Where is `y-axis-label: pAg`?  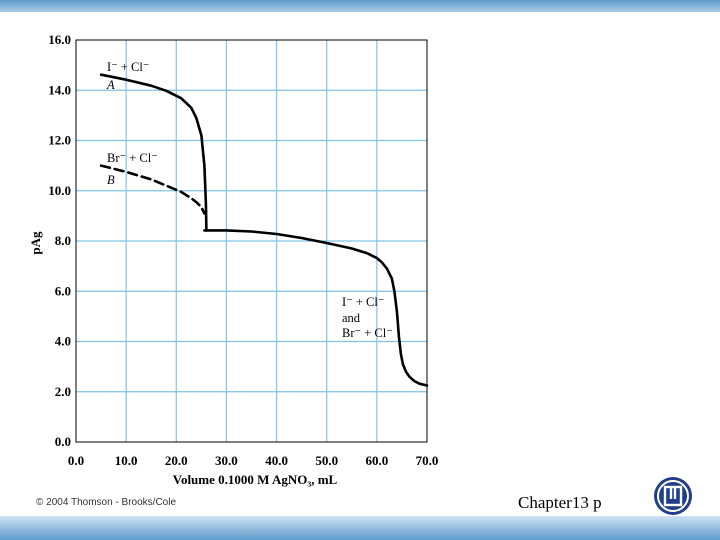 y-axis-label: pAg is located at coordinates (35, 243).